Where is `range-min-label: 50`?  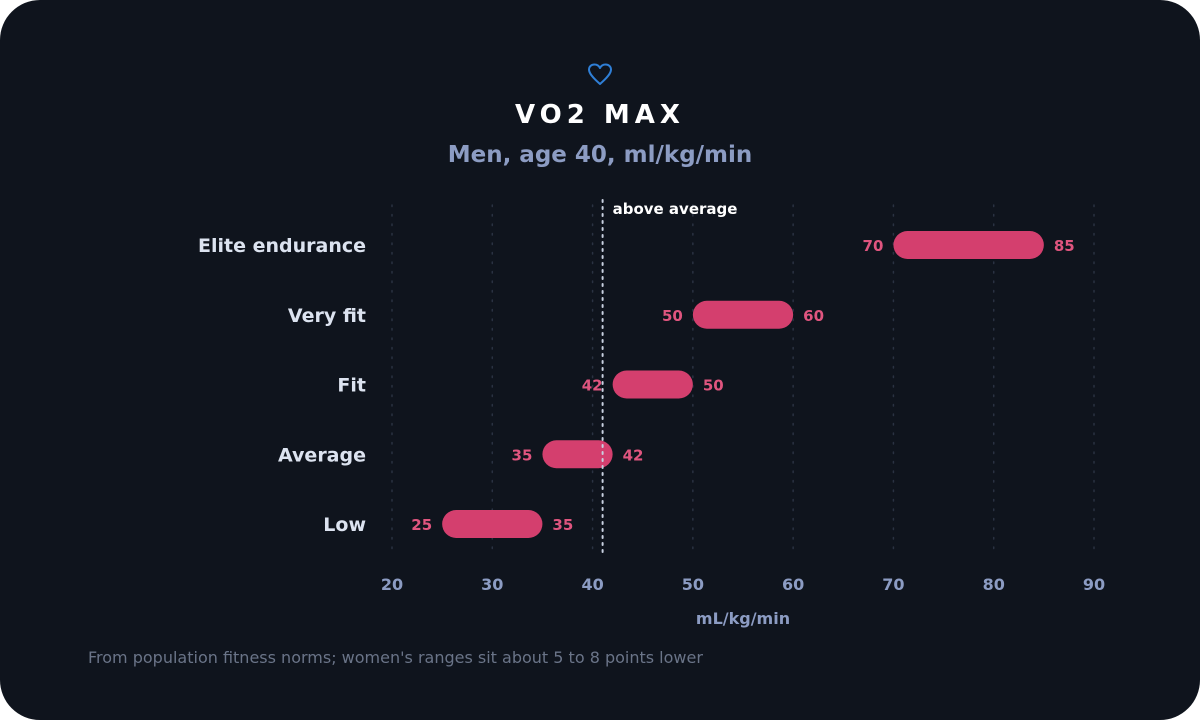 range-min-label: 50 is located at coordinates (672, 316).